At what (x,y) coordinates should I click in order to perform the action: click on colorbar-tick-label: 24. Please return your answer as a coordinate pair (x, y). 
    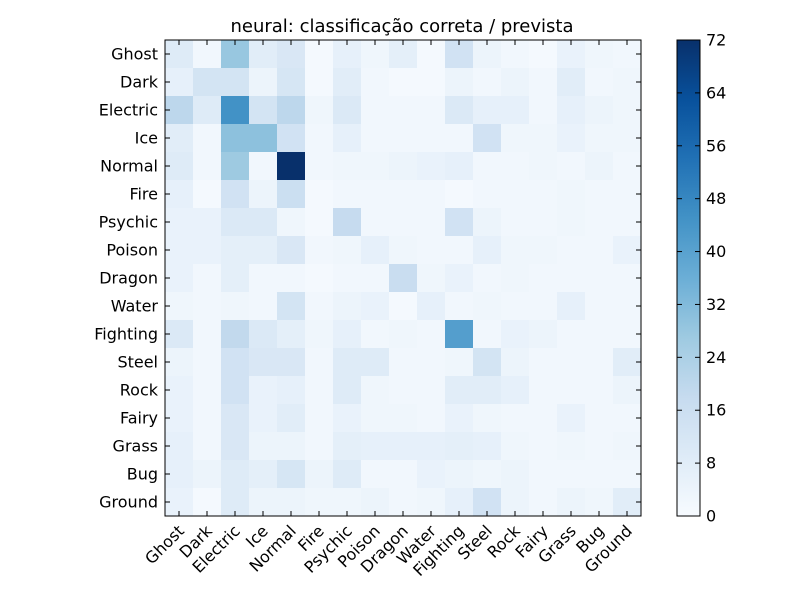
    Looking at the image, I should click on (716, 357).